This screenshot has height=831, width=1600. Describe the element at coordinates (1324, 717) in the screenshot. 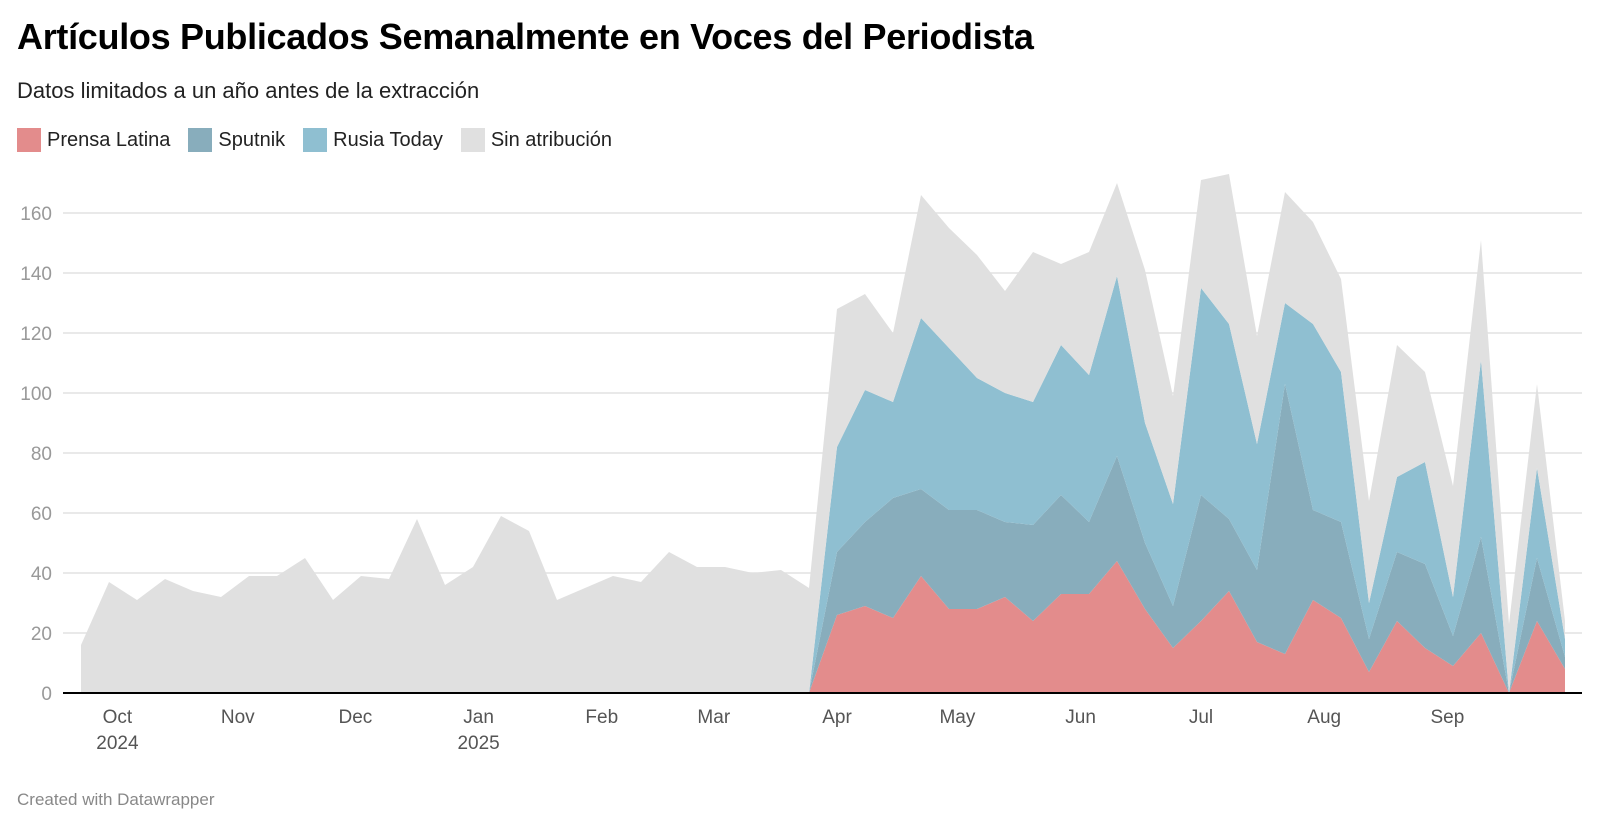

I see `x-tick-label: Aug` at that location.